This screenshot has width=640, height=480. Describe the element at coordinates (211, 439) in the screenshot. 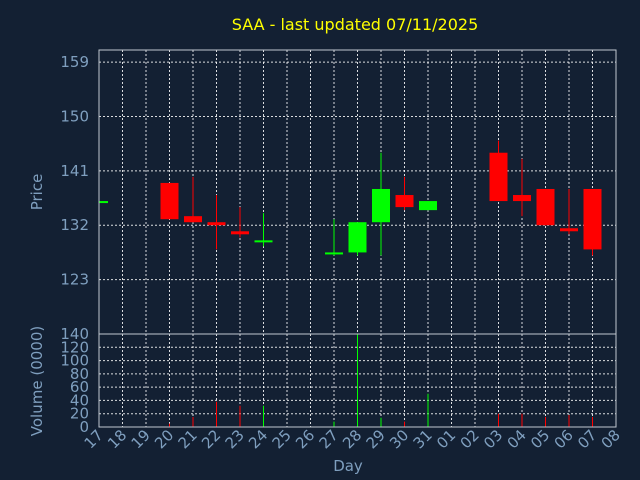

I see `x-tick-label: 22` at that location.